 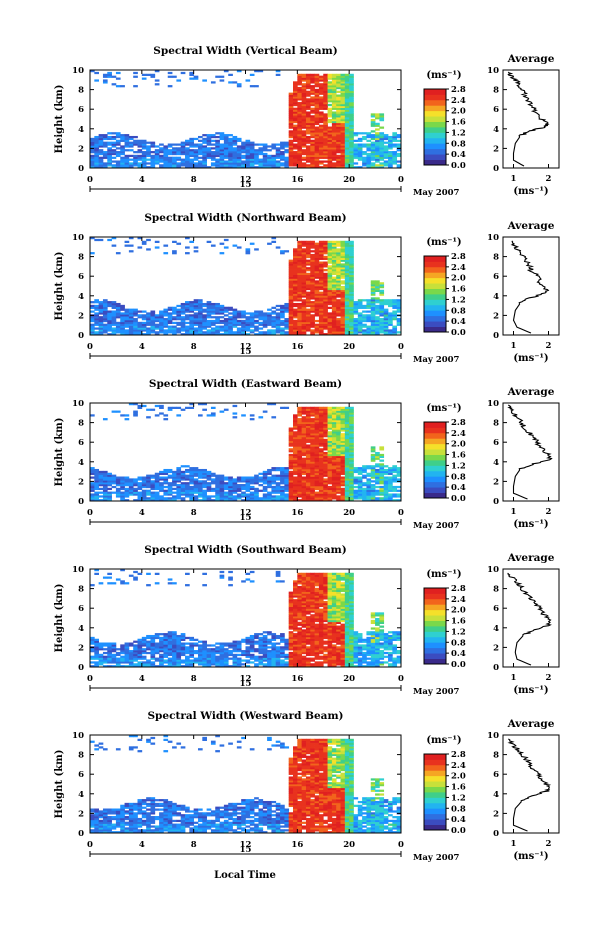 I want to click on panel-title: Spectral Width (Westward Beam), so click(x=245, y=716).